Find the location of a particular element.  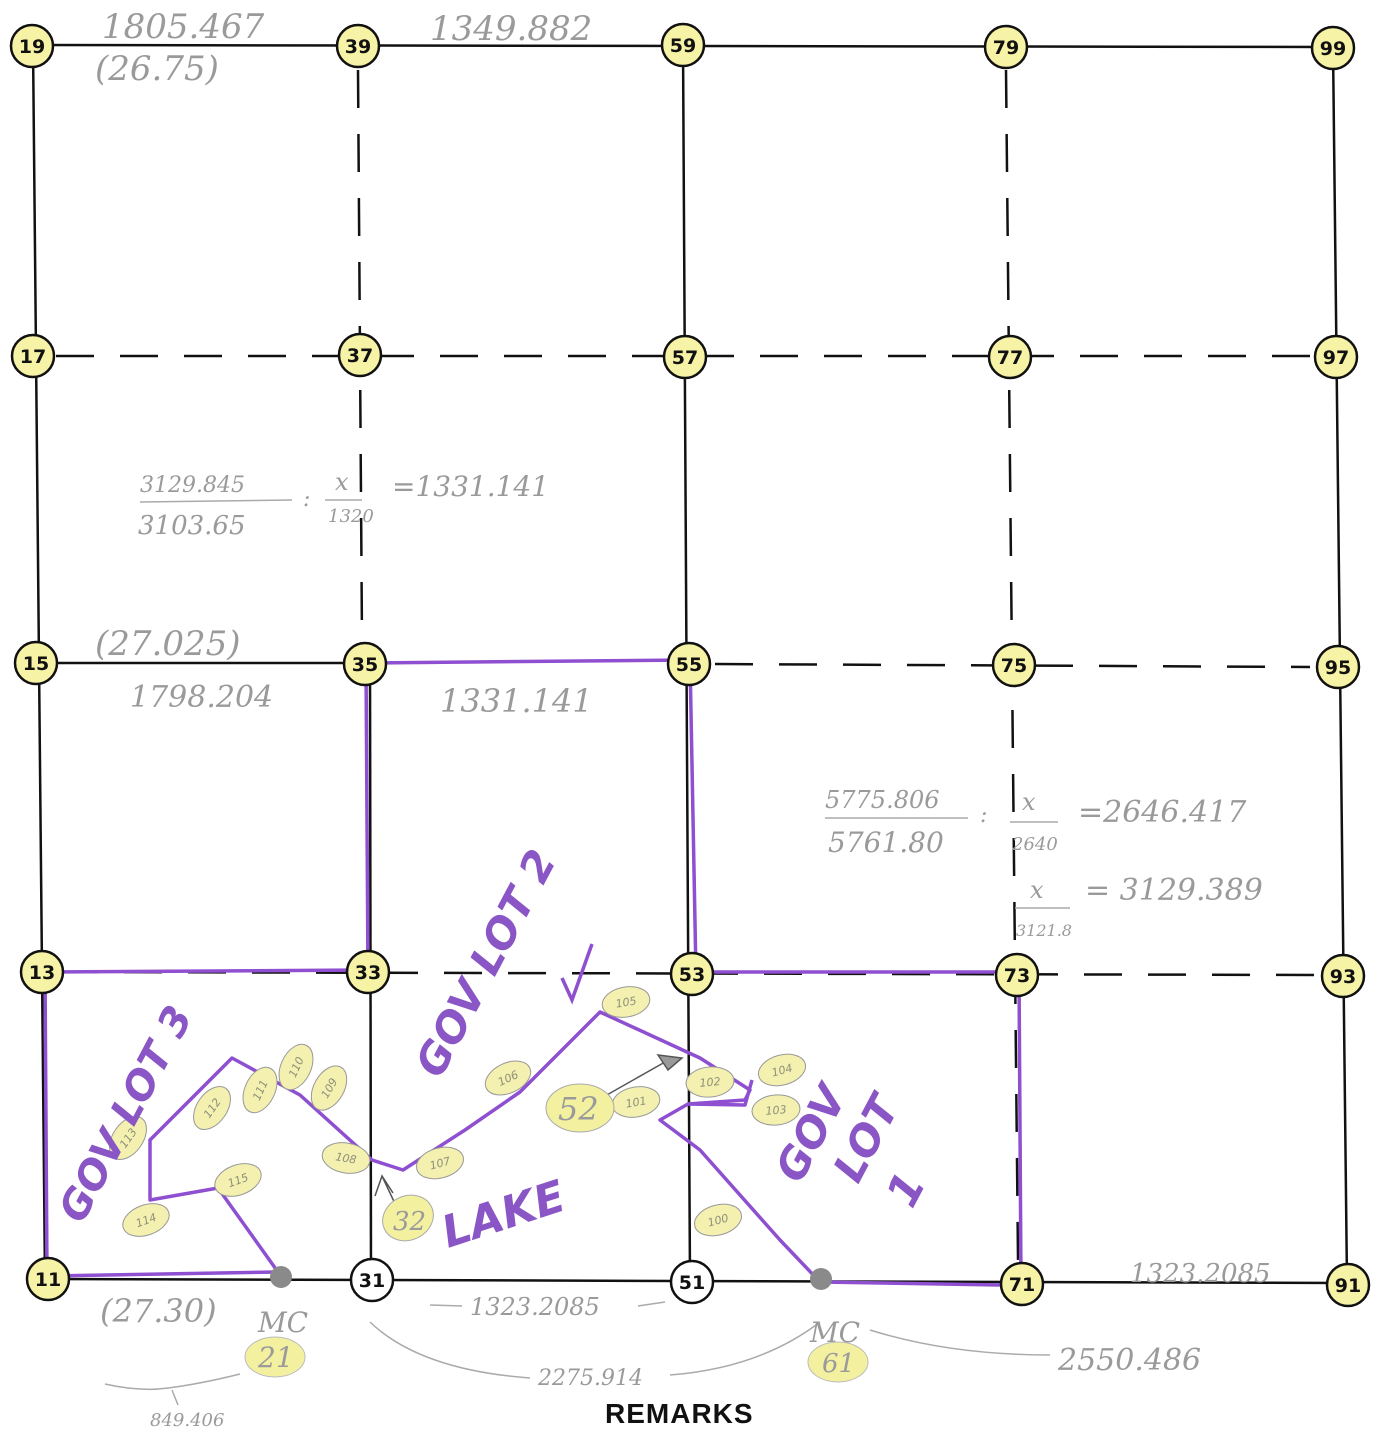

station-111-oval is located at coordinates (260, 1090).